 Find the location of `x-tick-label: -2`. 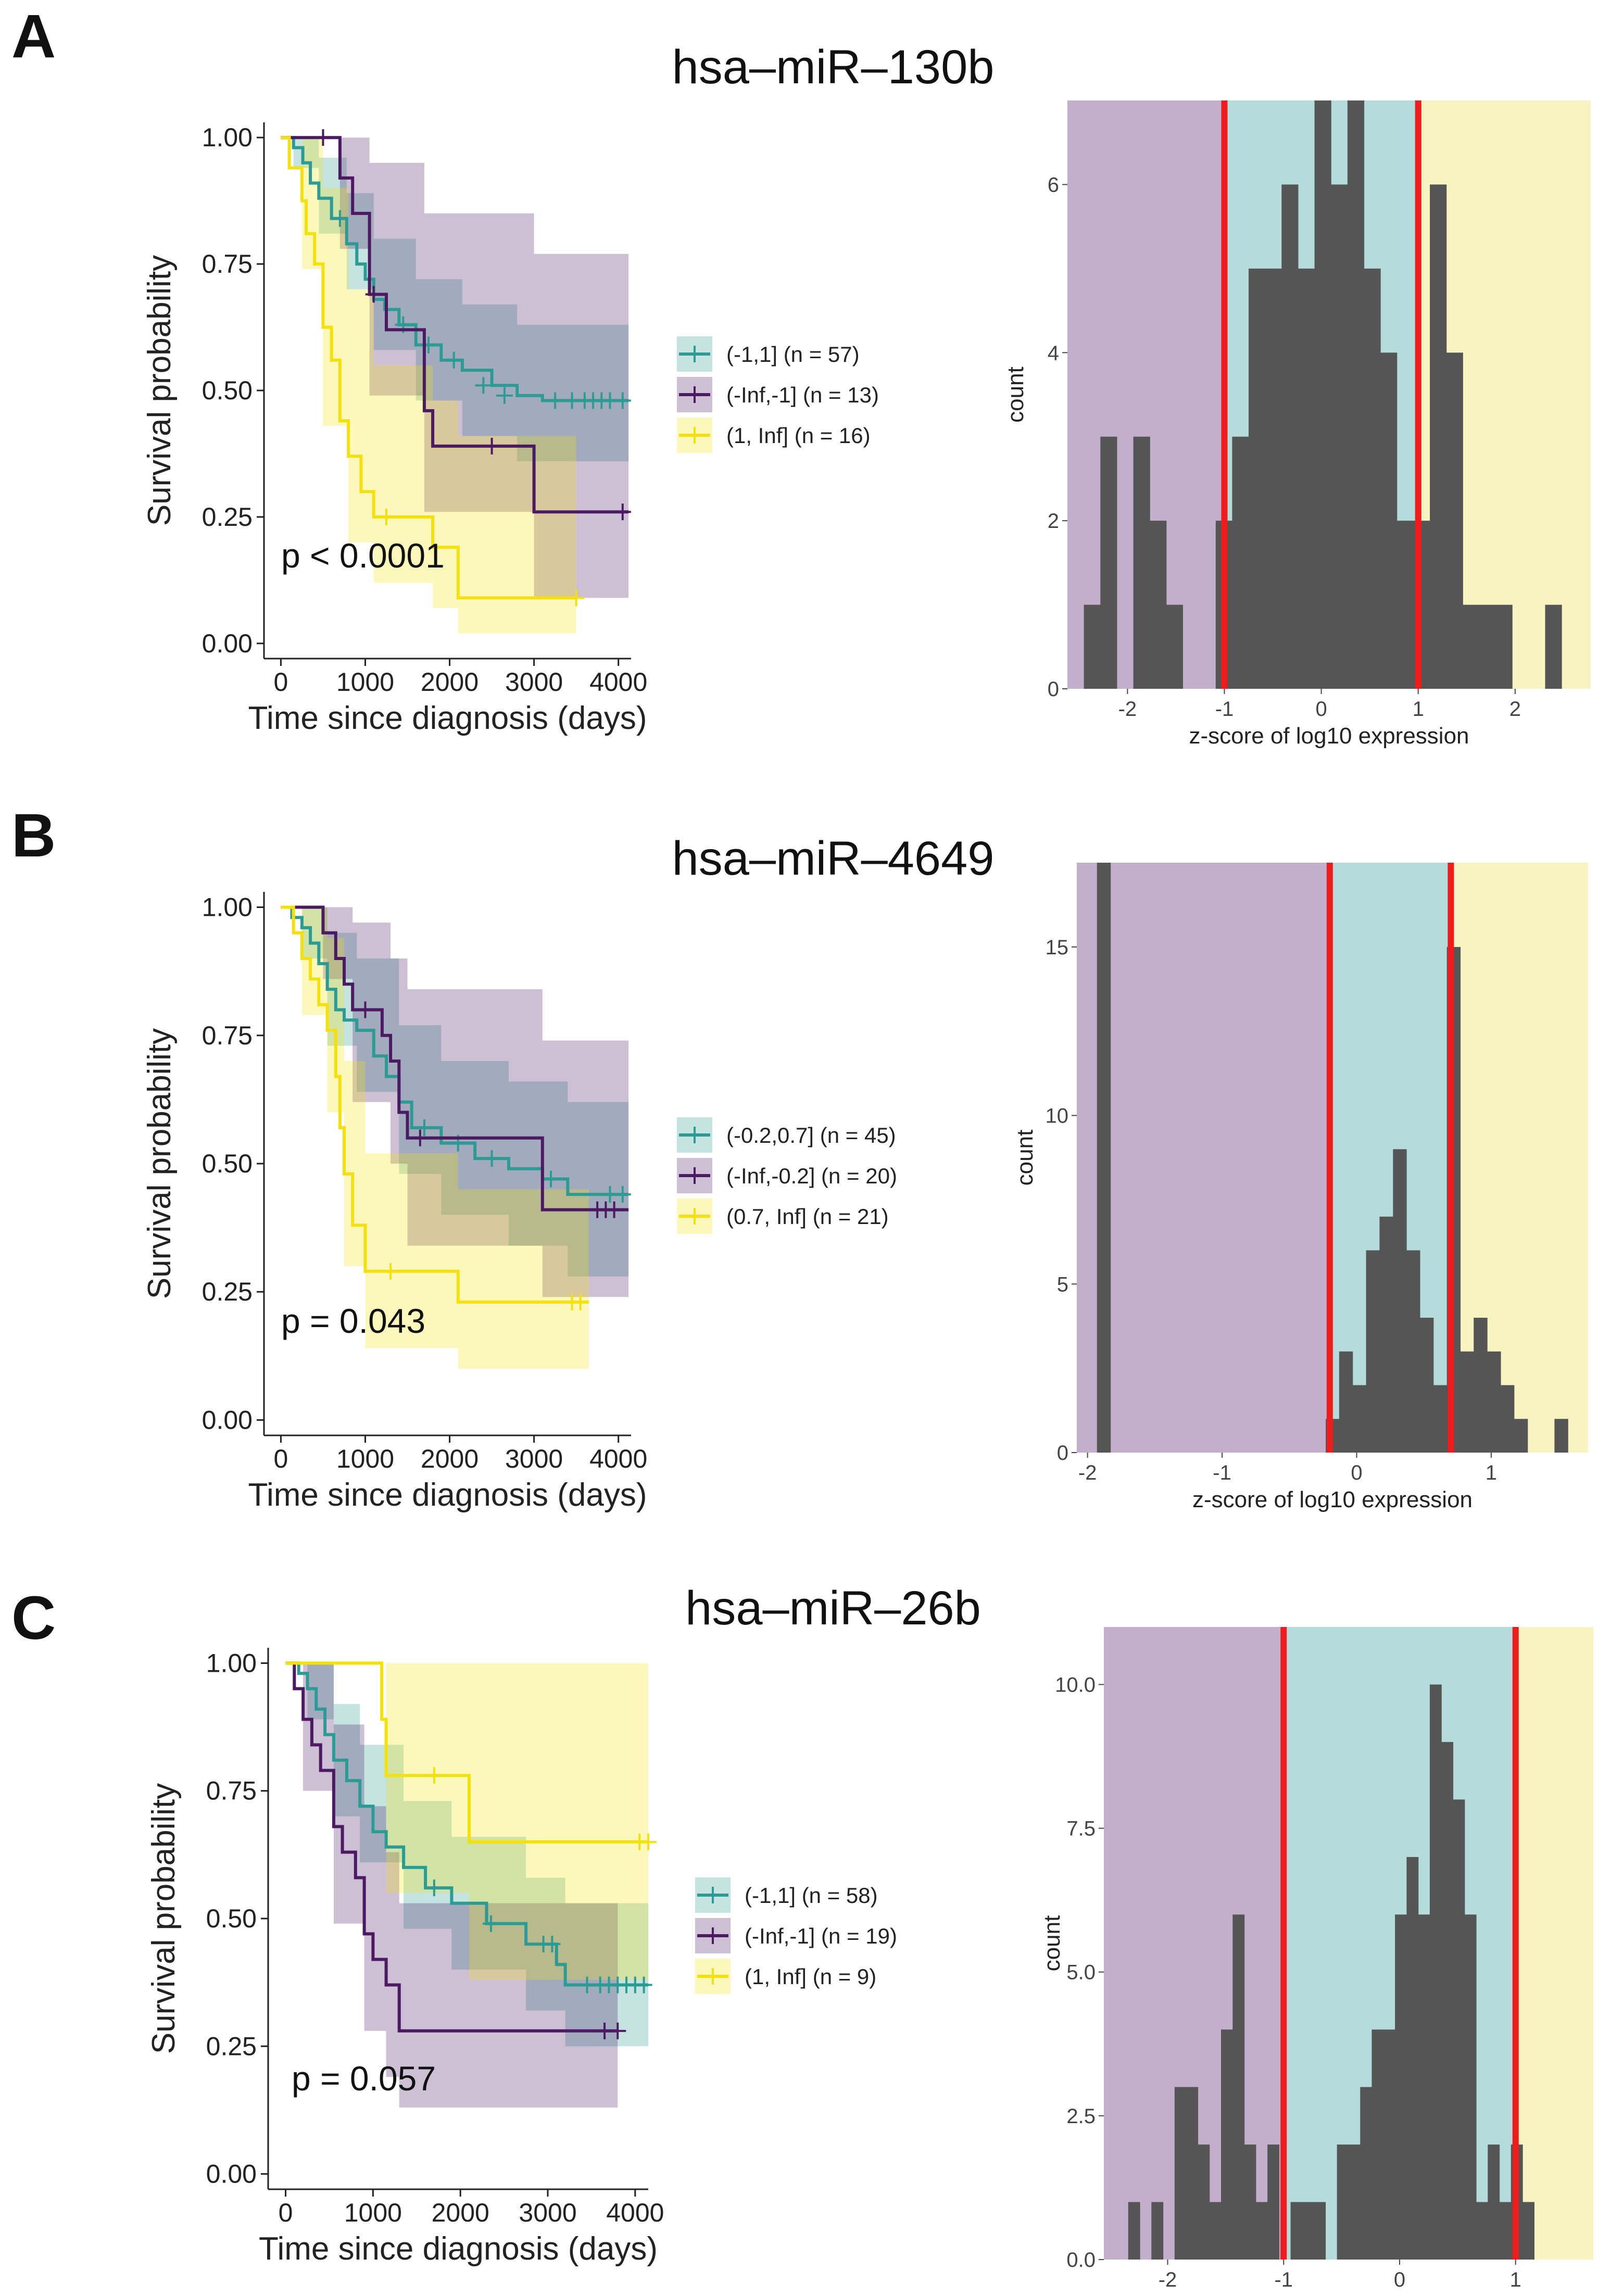

x-tick-label: -2 is located at coordinates (1087, 1473).